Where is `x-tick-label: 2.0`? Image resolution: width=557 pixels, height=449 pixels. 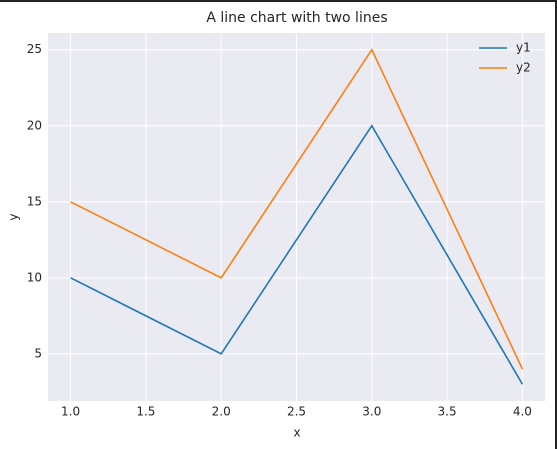 x-tick-label: 2.0 is located at coordinates (221, 412).